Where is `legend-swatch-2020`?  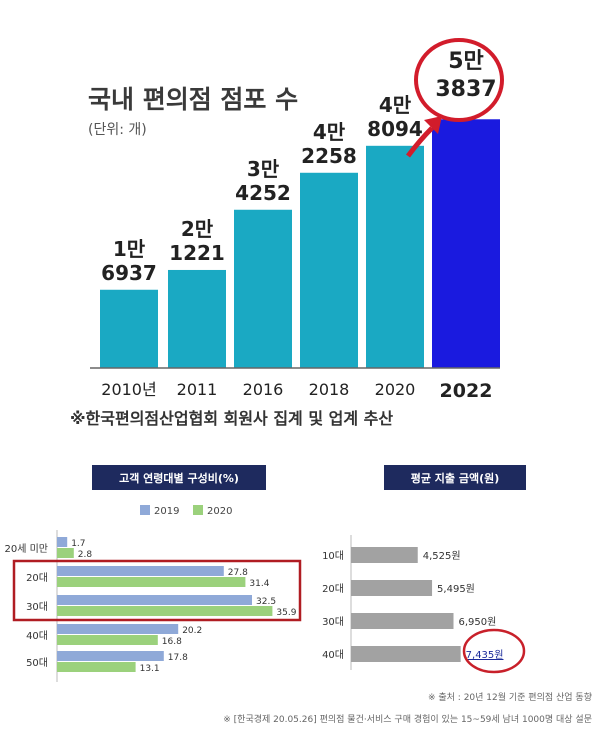 legend-swatch-2020 is located at coordinates (198, 510).